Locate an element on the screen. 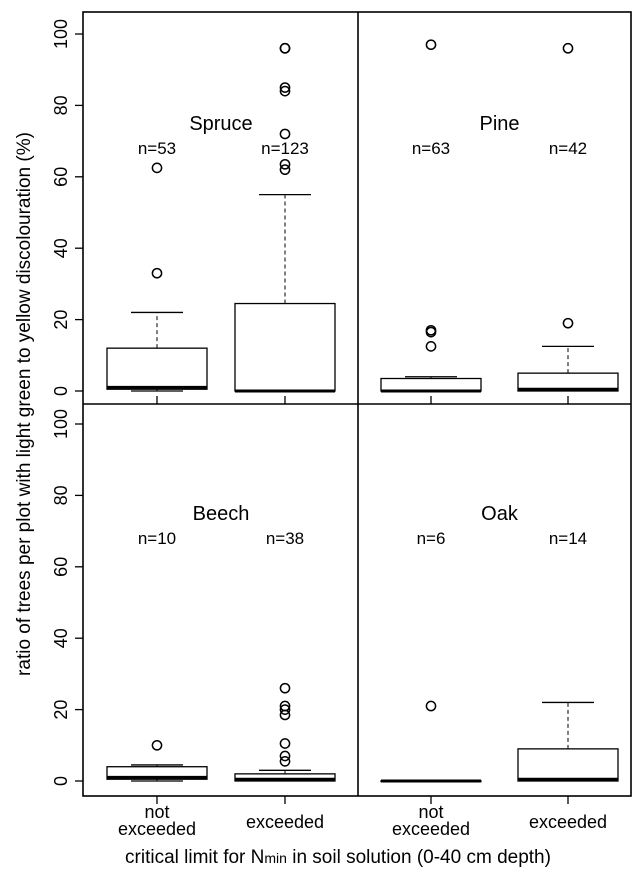  x-axis-label-suffix: in soil solution (0-40 cm depth) is located at coordinates (419, 857).